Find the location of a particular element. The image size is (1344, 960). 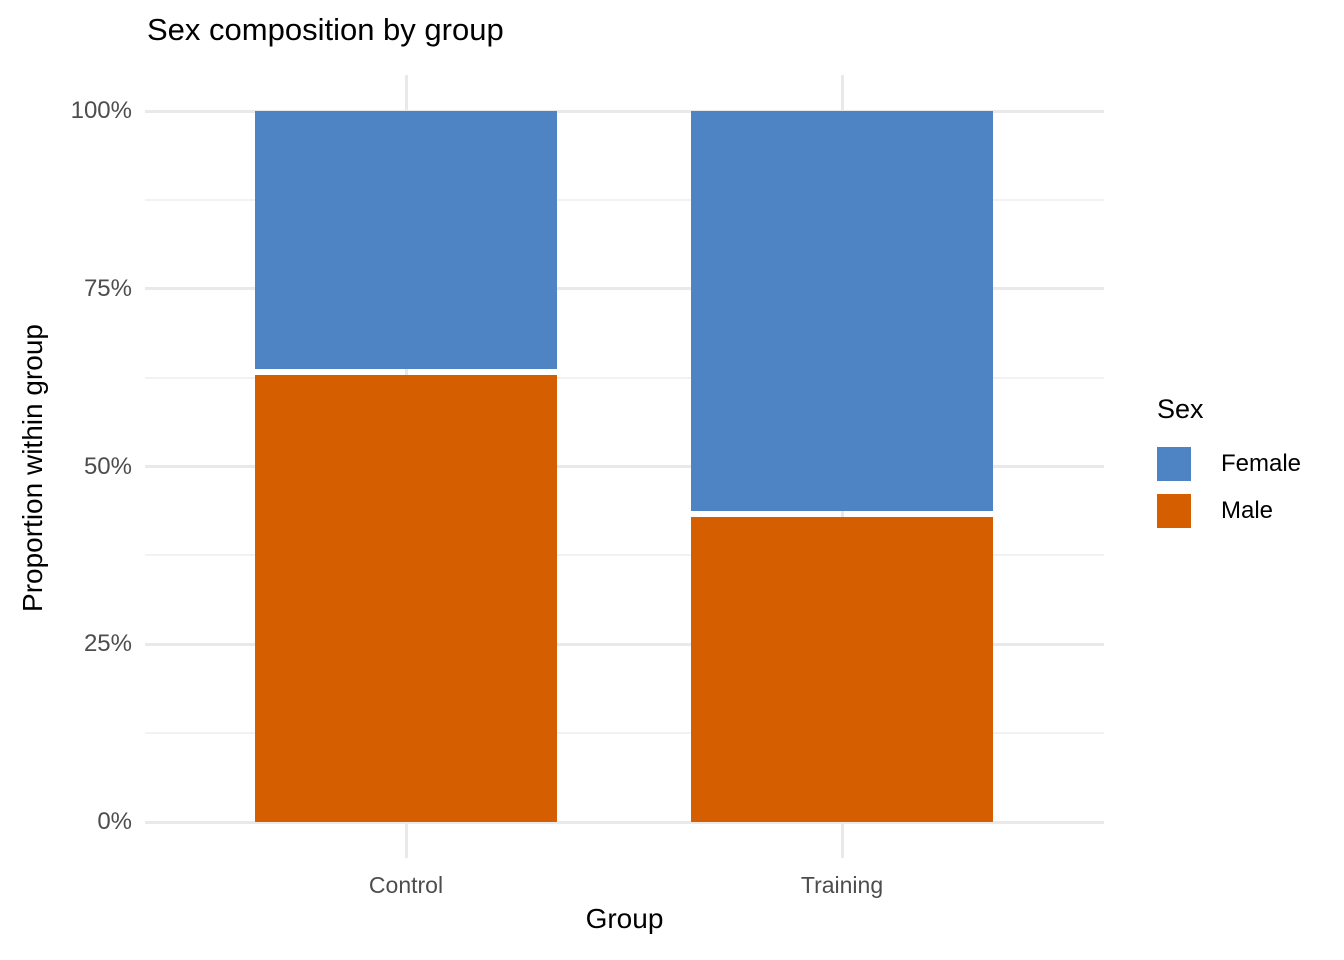

legend-item-female: Female is located at coordinates (1229, 464).